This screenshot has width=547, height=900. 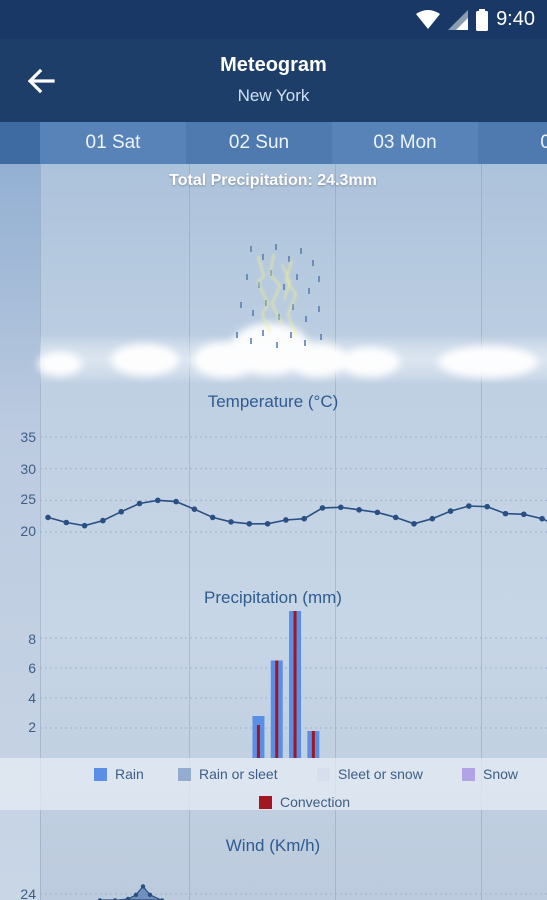 What do you see at coordinates (273, 80) in the screenshot?
I see `app-bar: Meteogram New York` at bounding box center [273, 80].